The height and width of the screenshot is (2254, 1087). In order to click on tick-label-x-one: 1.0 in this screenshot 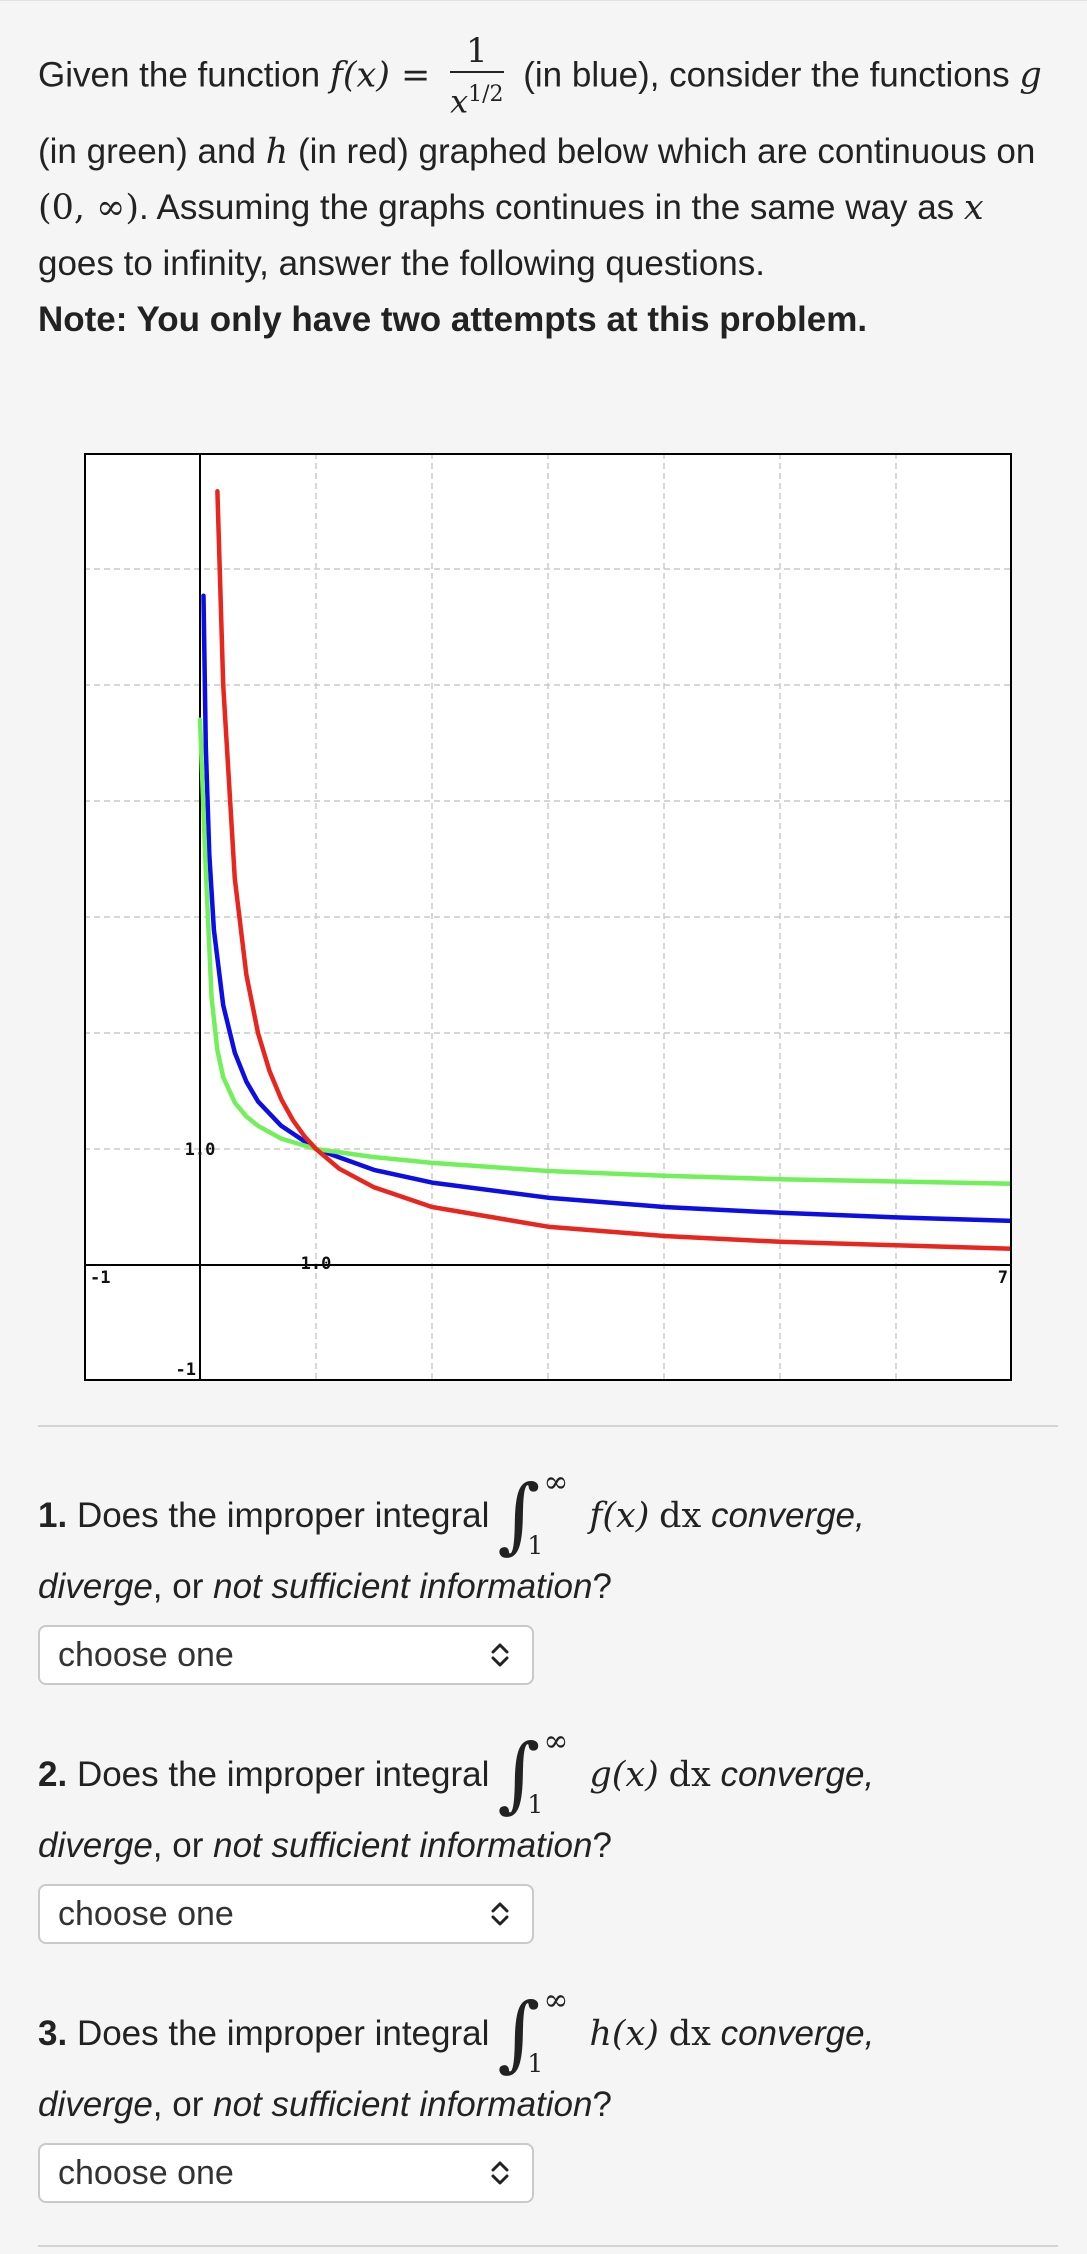, I will do `click(316, 1264)`.